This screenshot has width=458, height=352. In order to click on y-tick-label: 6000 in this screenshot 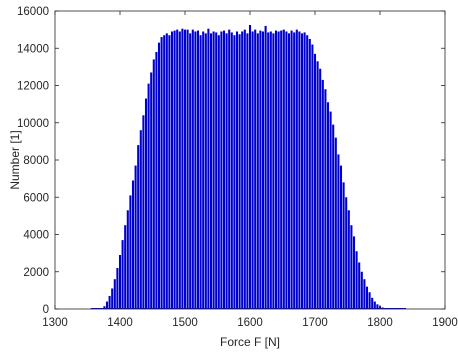, I will do `click(36, 198)`.